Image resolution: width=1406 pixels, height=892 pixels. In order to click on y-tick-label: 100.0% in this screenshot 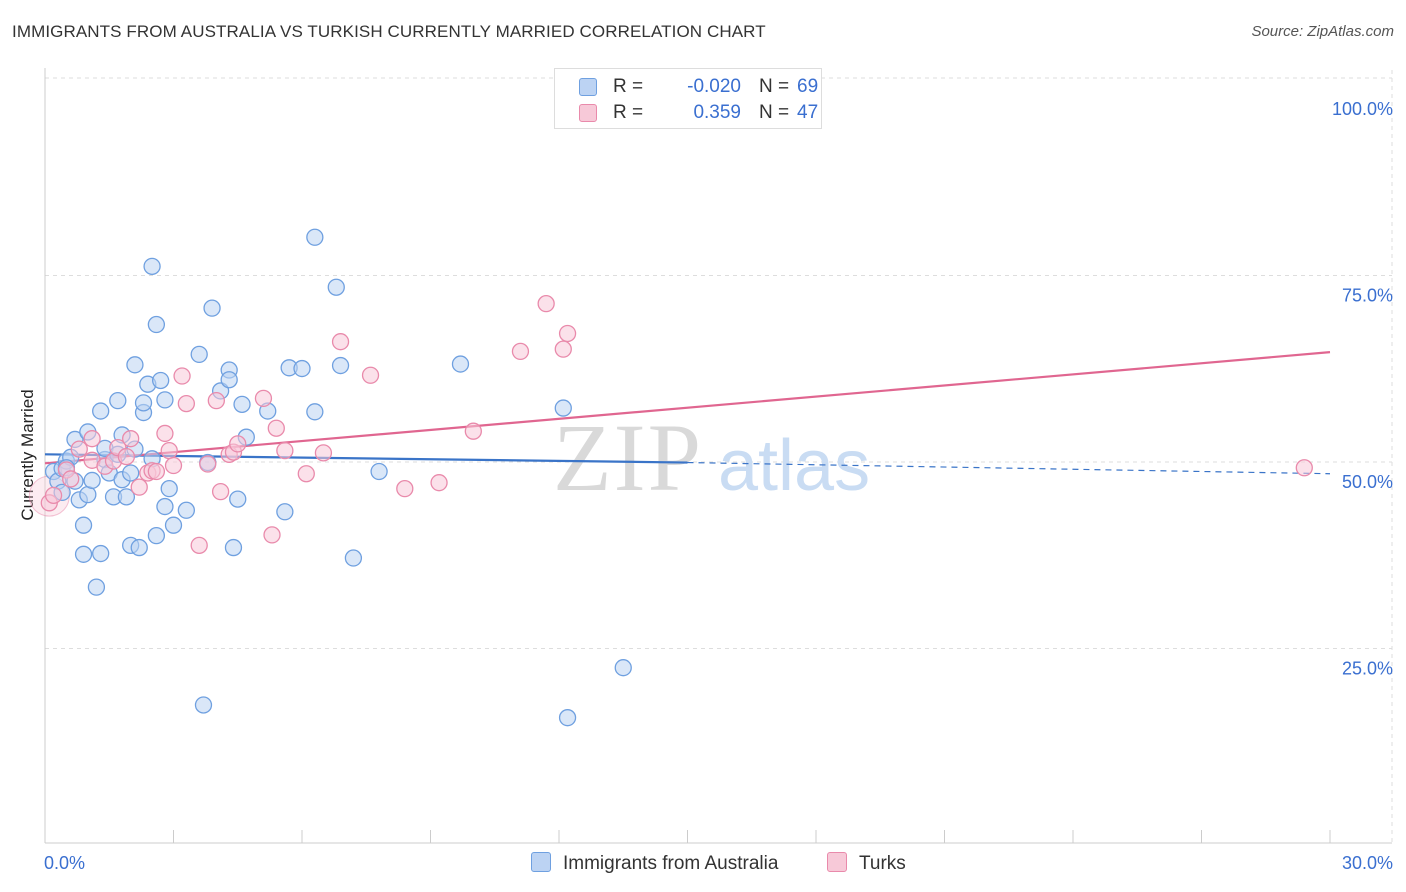, I will do `click(1362, 109)`.